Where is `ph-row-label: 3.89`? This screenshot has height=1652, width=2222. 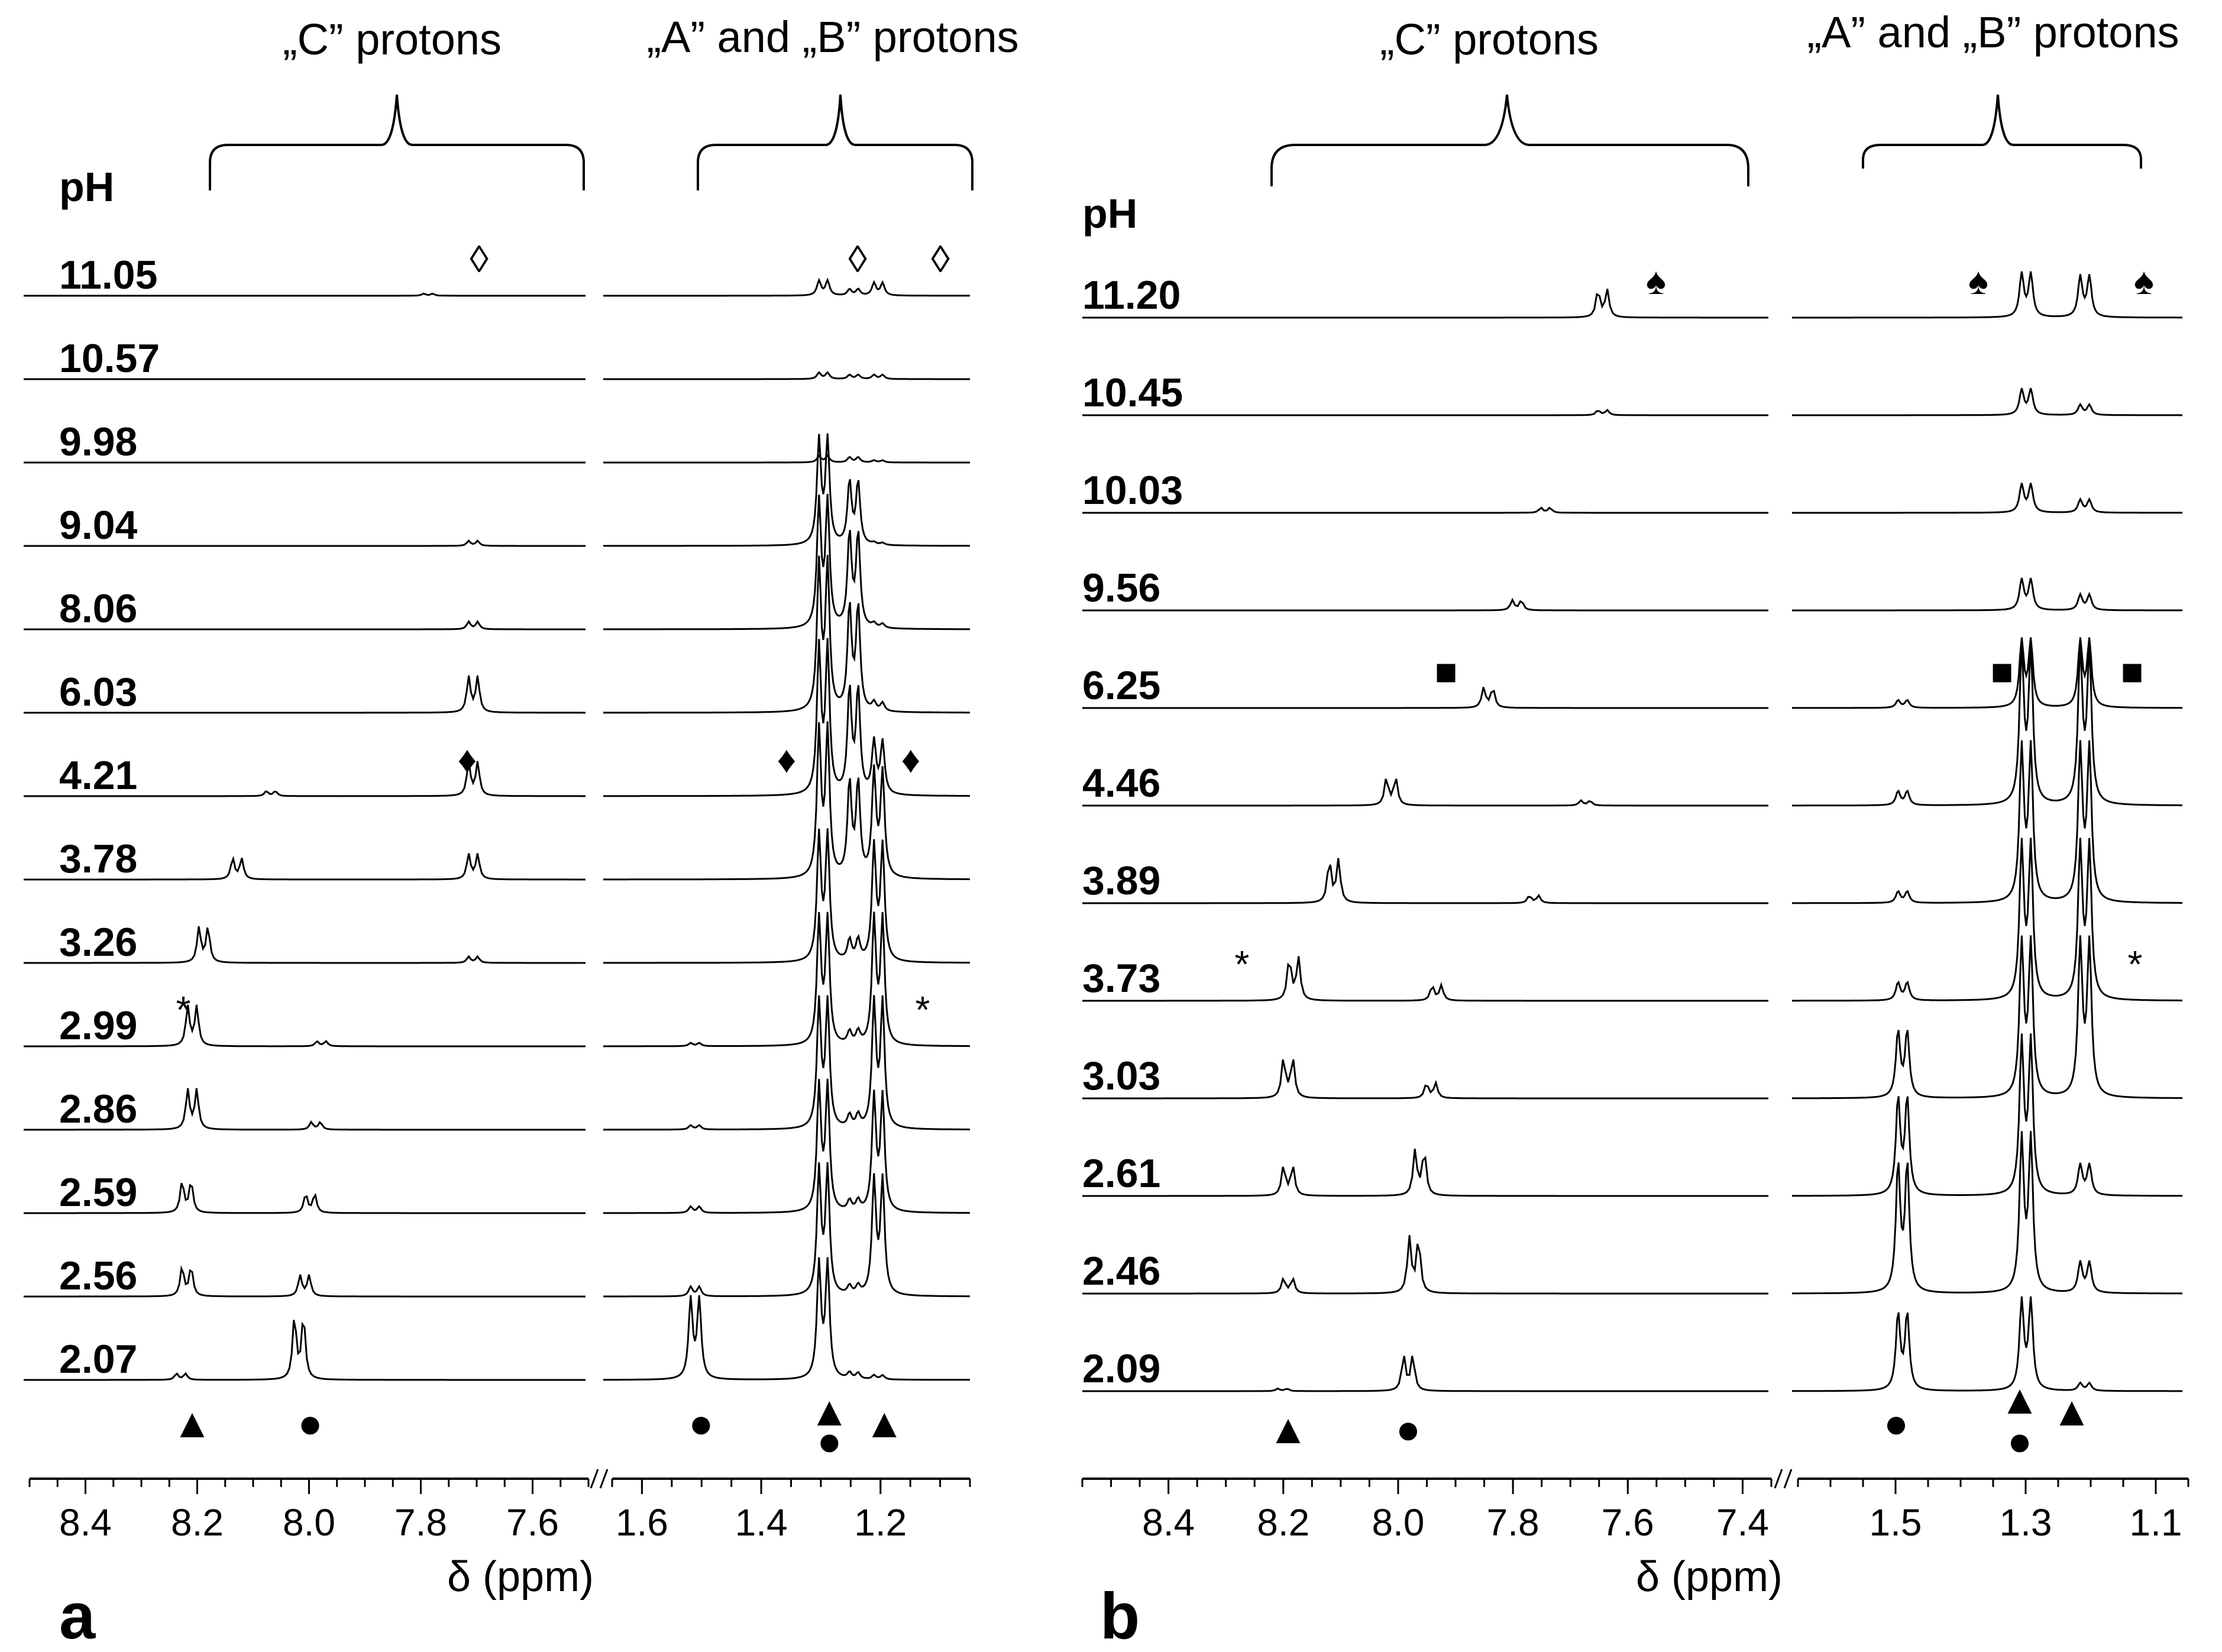
ph-row-label: 3.89 is located at coordinates (1121, 880).